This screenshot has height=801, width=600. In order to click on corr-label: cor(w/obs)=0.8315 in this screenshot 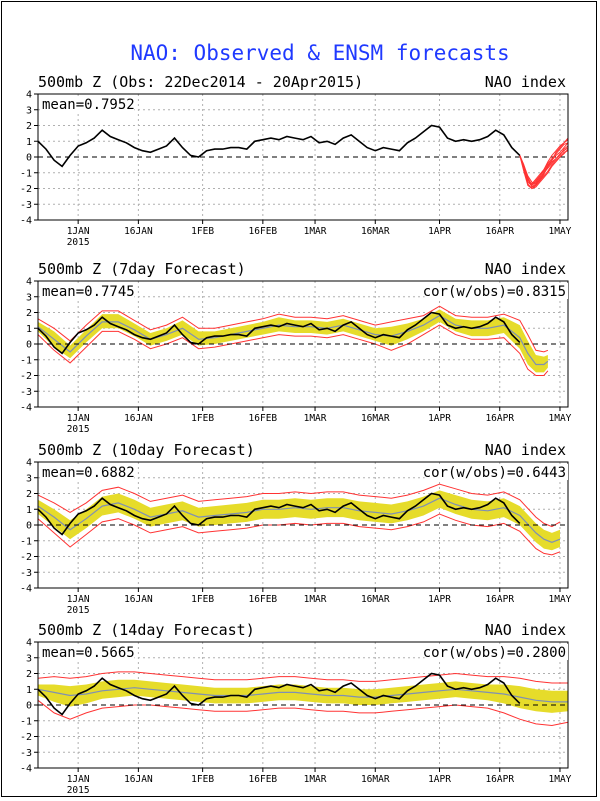, I will do `click(494, 292)`.